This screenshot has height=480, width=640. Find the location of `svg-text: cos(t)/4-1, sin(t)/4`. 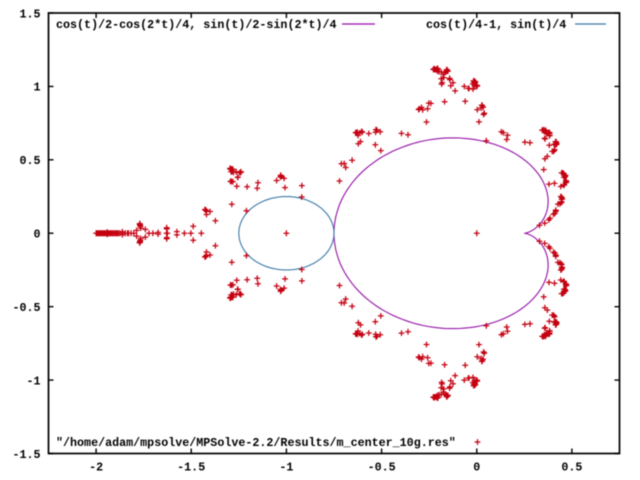

svg-text: cos(t)/4-1, sin(t)/4 is located at coordinates (496, 25).